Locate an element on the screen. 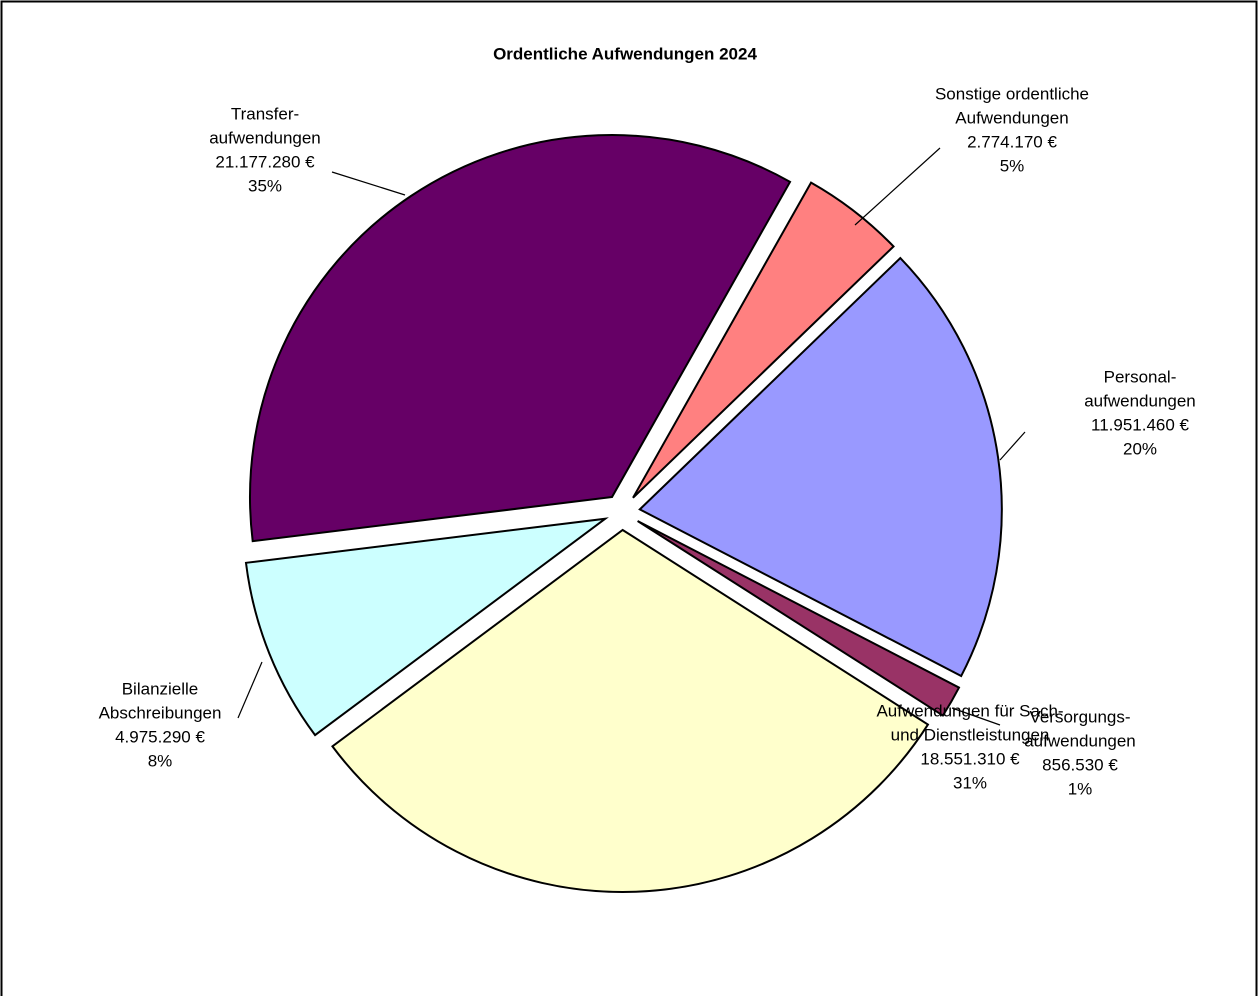 This screenshot has width=1258, height=1001. slice-label: 20% is located at coordinates (1140, 448).